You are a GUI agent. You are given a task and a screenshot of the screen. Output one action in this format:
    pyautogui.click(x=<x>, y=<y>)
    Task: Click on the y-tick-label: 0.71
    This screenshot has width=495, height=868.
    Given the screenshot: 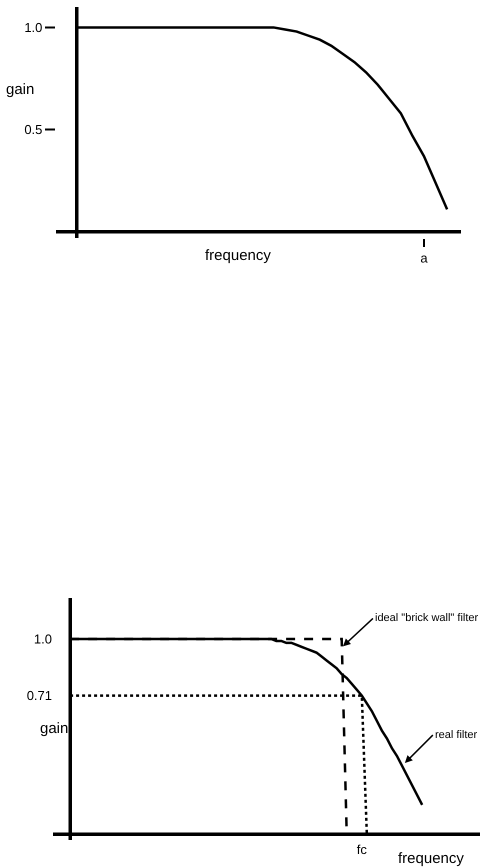 What is the action you would take?
    pyautogui.click(x=39, y=696)
    